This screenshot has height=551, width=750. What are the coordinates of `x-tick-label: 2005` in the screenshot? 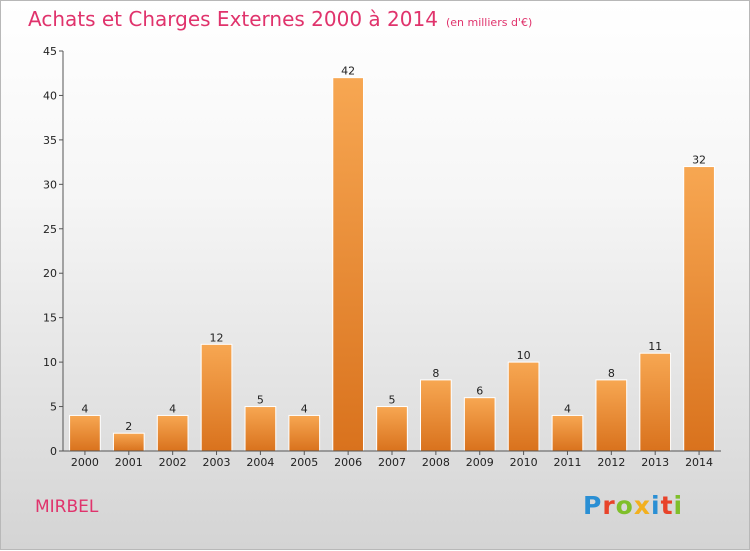 It's located at (304, 462).